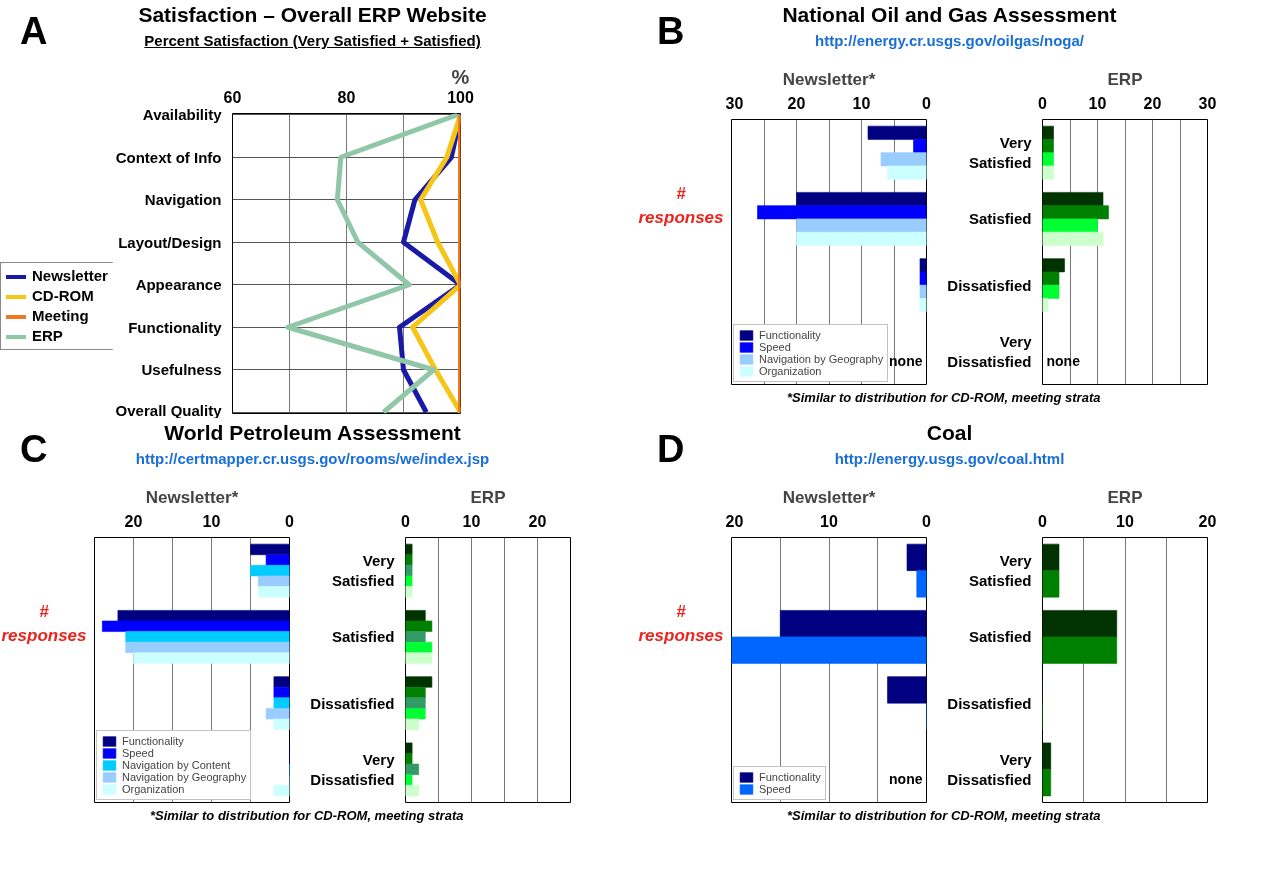 The height and width of the screenshot is (869, 1283). What do you see at coordinates (183, 200) in the screenshot?
I see `y-tick-label: Navigation` at bounding box center [183, 200].